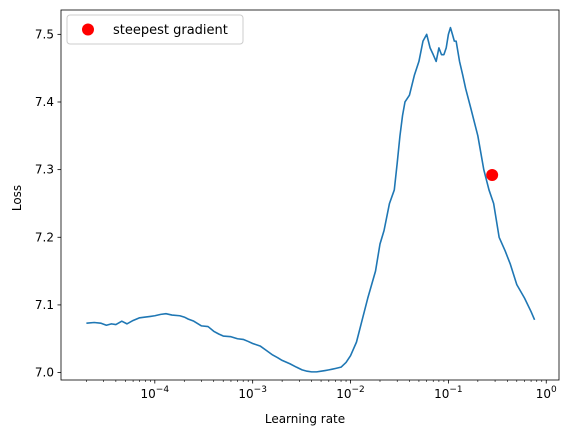 This screenshot has height=437, width=569. What do you see at coordinates (252, 393) in the screenshot?
I see `x-tick-label: 10⁻³` at bounding box center [252, 393].